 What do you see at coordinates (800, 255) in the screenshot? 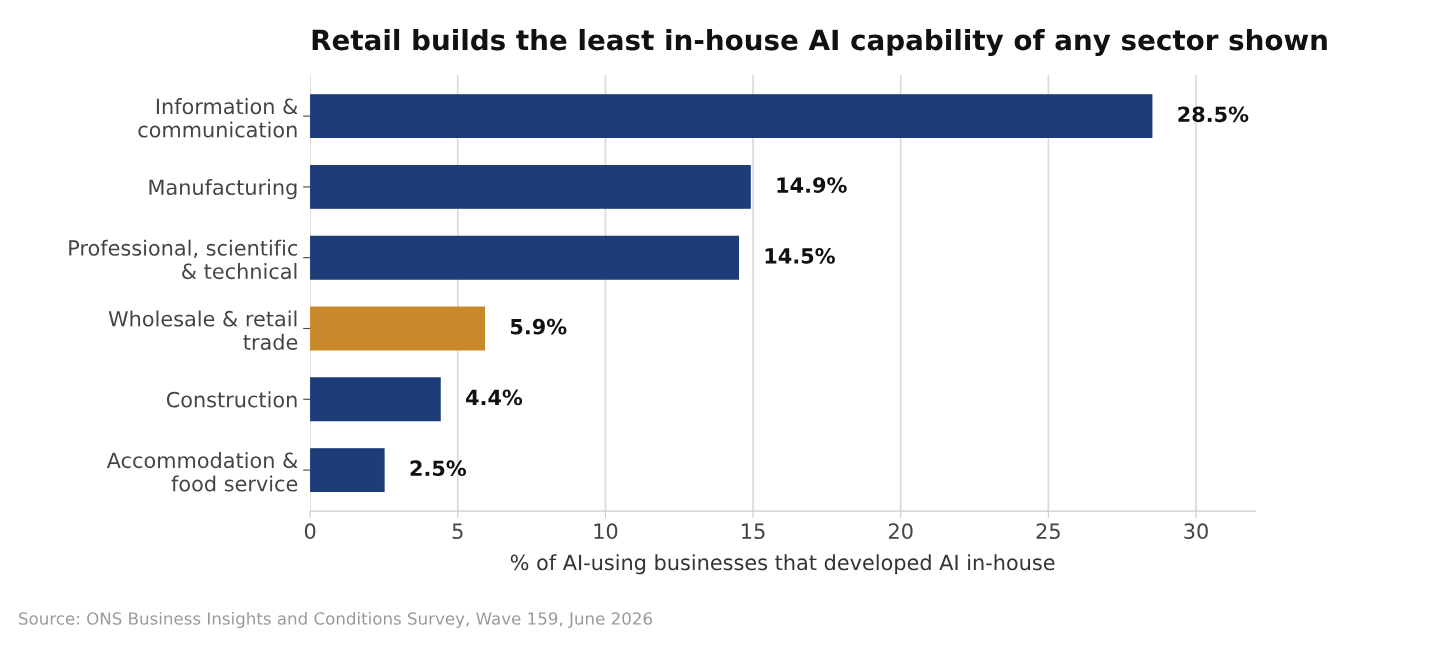
I see `data-label: 14.5%` at bounding box center [800, 255].